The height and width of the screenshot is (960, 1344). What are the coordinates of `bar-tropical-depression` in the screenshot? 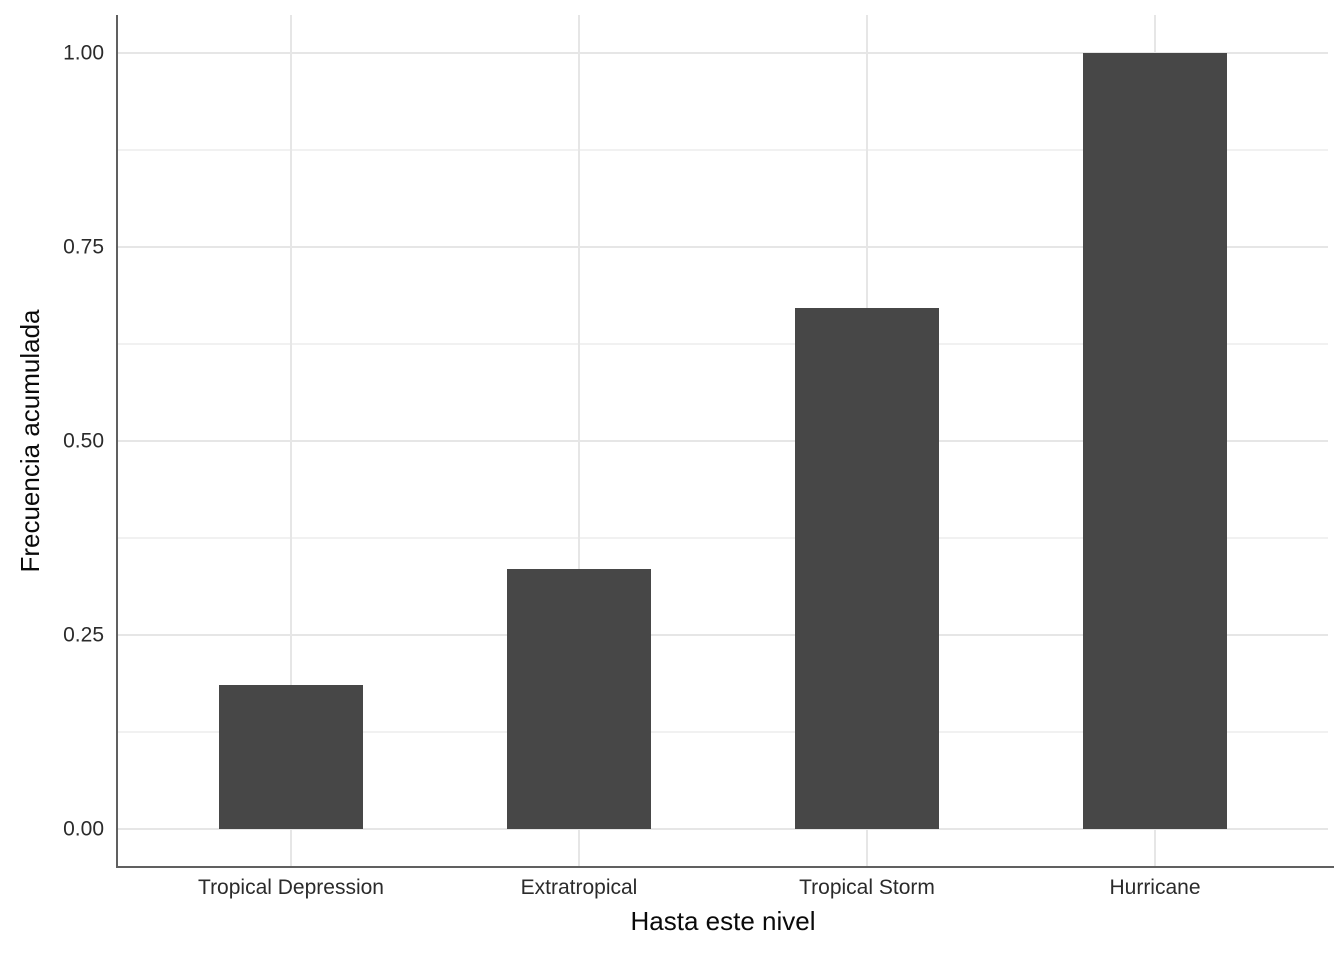 It's located at (291, 757).